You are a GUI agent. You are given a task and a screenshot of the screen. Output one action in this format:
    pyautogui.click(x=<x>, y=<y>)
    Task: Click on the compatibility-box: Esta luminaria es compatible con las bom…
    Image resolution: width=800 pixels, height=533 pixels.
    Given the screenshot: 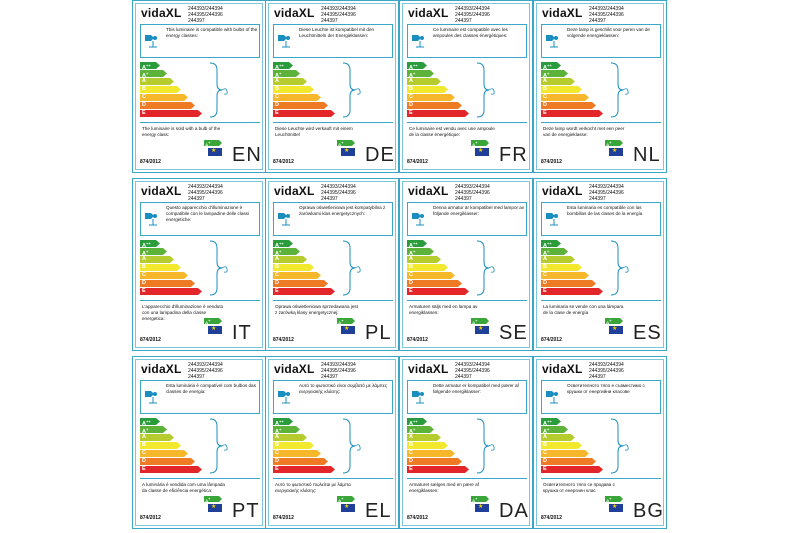 What is the action you would take?
    pyautogui.click(x=601, y=219)
    